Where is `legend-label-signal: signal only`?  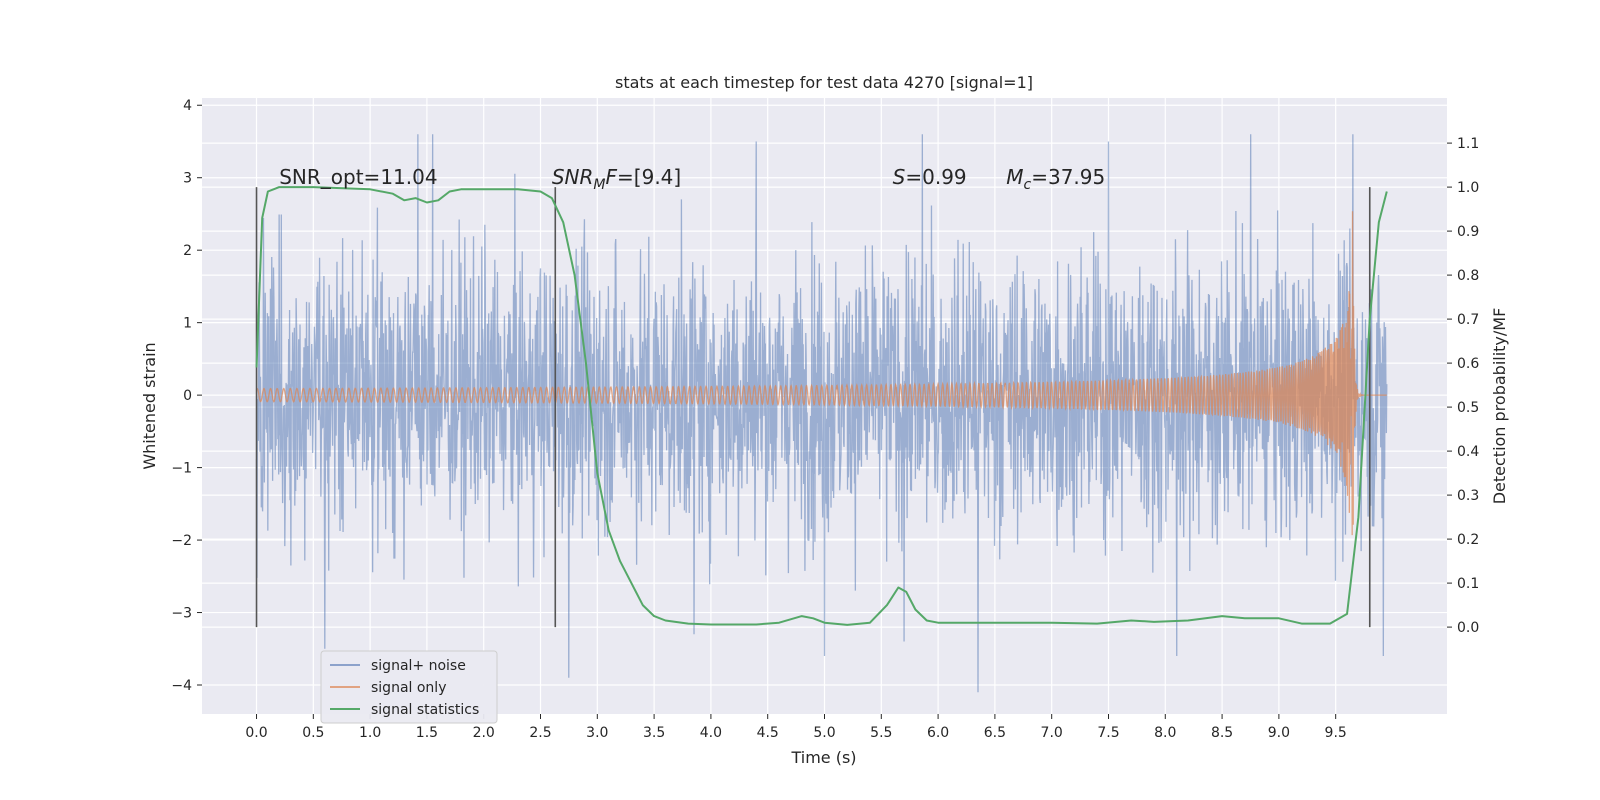
legend-label-signal: signal only is located at coordinates (408, 688).